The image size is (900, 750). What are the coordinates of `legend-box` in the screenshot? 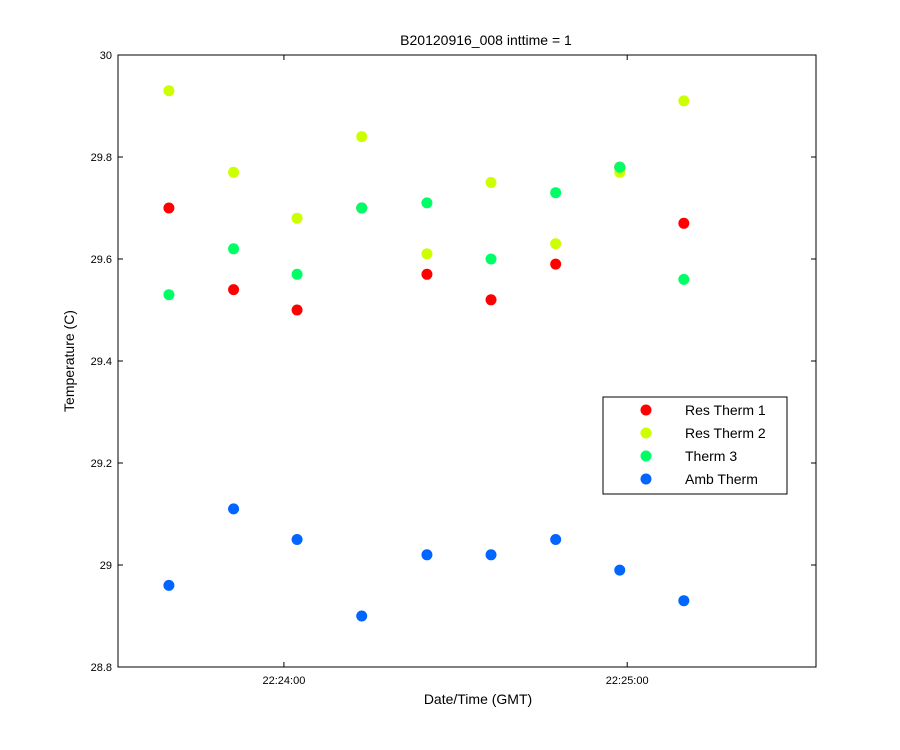 It's located at (695, 445).